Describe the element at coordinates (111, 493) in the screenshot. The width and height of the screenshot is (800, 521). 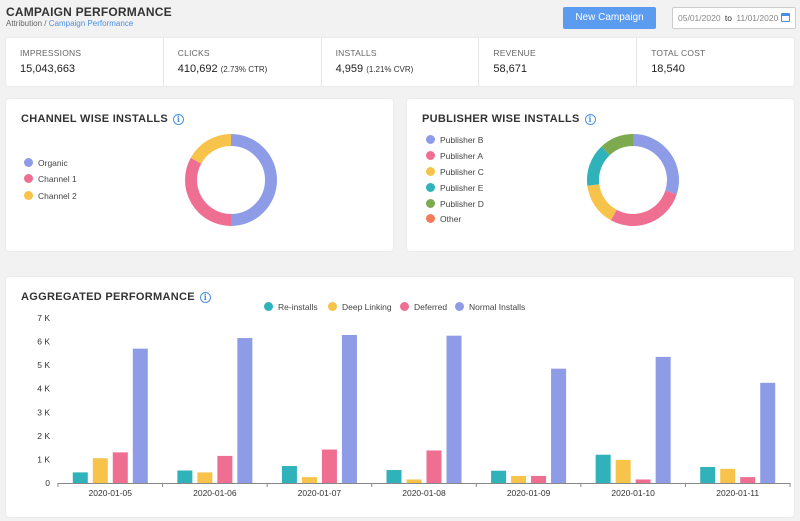
I see `x-tick-label: 2020-01-05` at that location.